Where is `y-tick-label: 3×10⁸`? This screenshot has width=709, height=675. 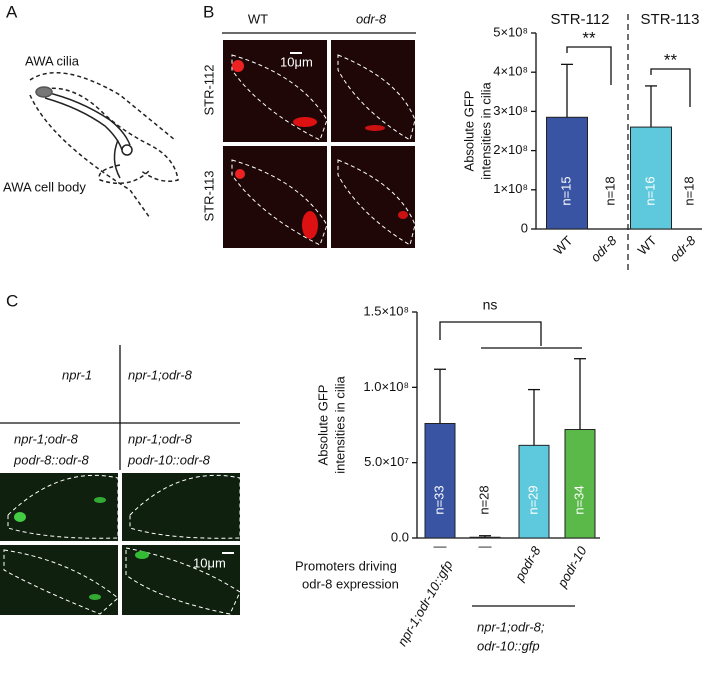
y-tick-label: 3×10⁸ is located at coordinates (510, 110).